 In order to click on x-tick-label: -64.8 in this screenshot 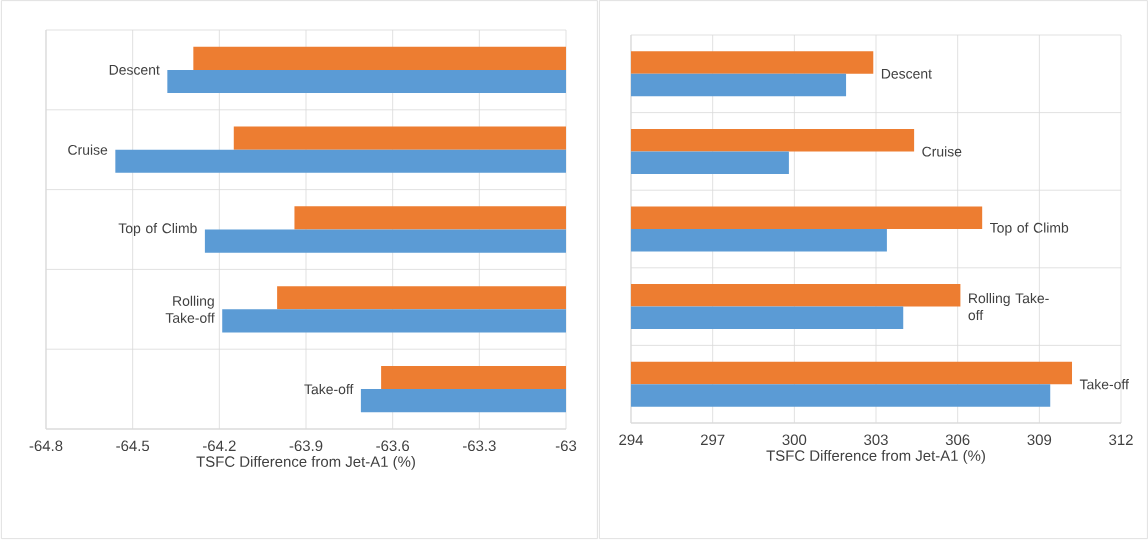, I will do `click(46, 446)`.